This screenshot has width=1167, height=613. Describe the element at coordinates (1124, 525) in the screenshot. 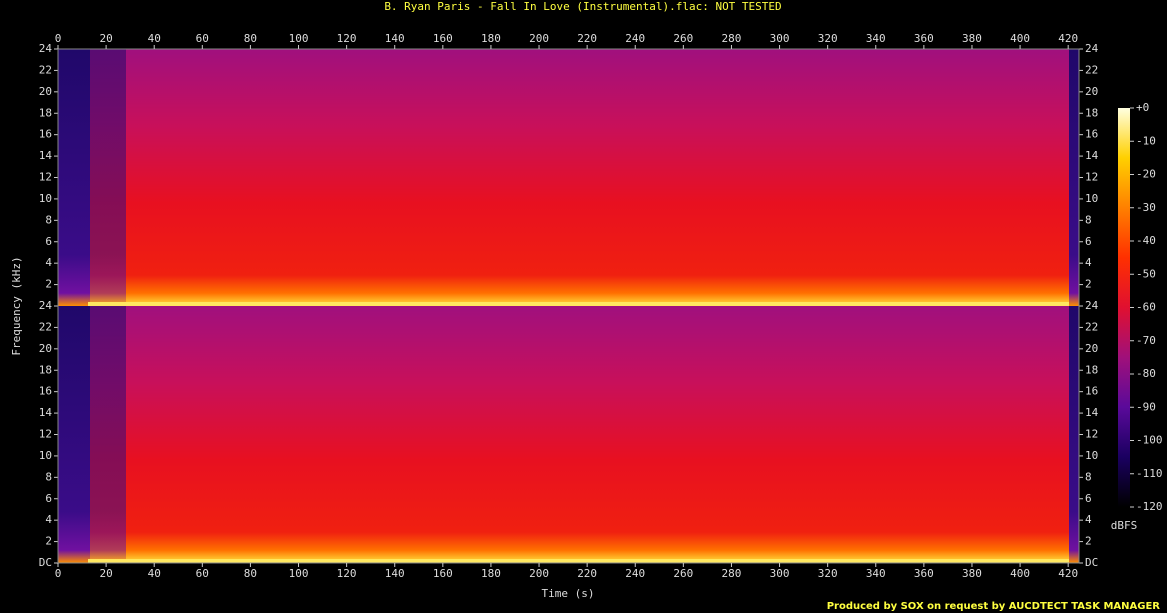

I see `colorbar-label: dBFS` at that location.